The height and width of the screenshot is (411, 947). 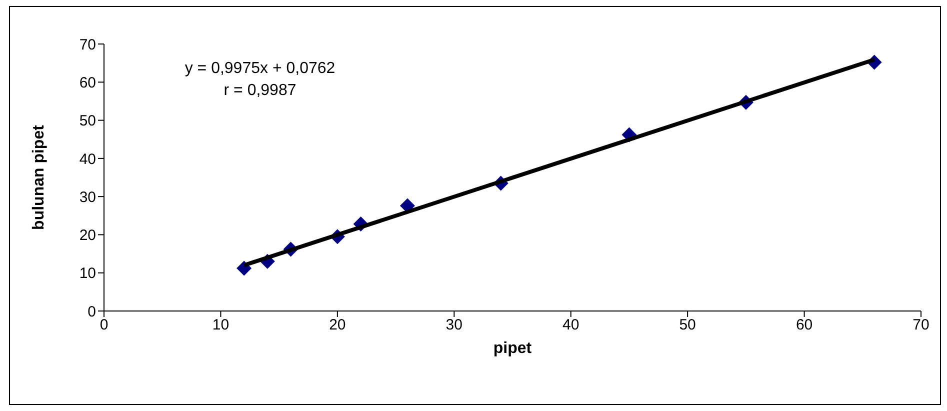 I want to click on annotation: y = 0,9975x + 0,0762, so click(x=260, y=69).